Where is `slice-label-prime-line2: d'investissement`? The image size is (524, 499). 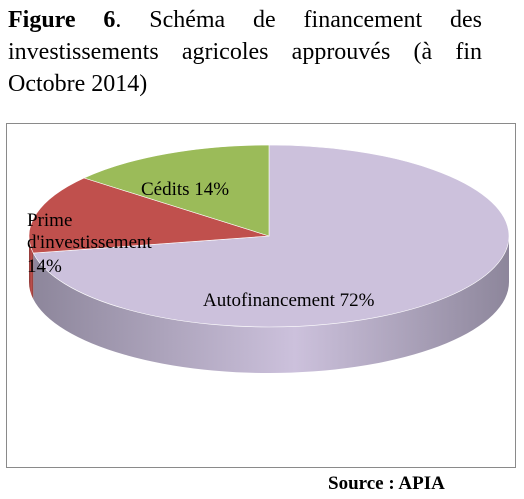
slice-label-prime-line2: d'investissement is located at coordinates (89, 242).